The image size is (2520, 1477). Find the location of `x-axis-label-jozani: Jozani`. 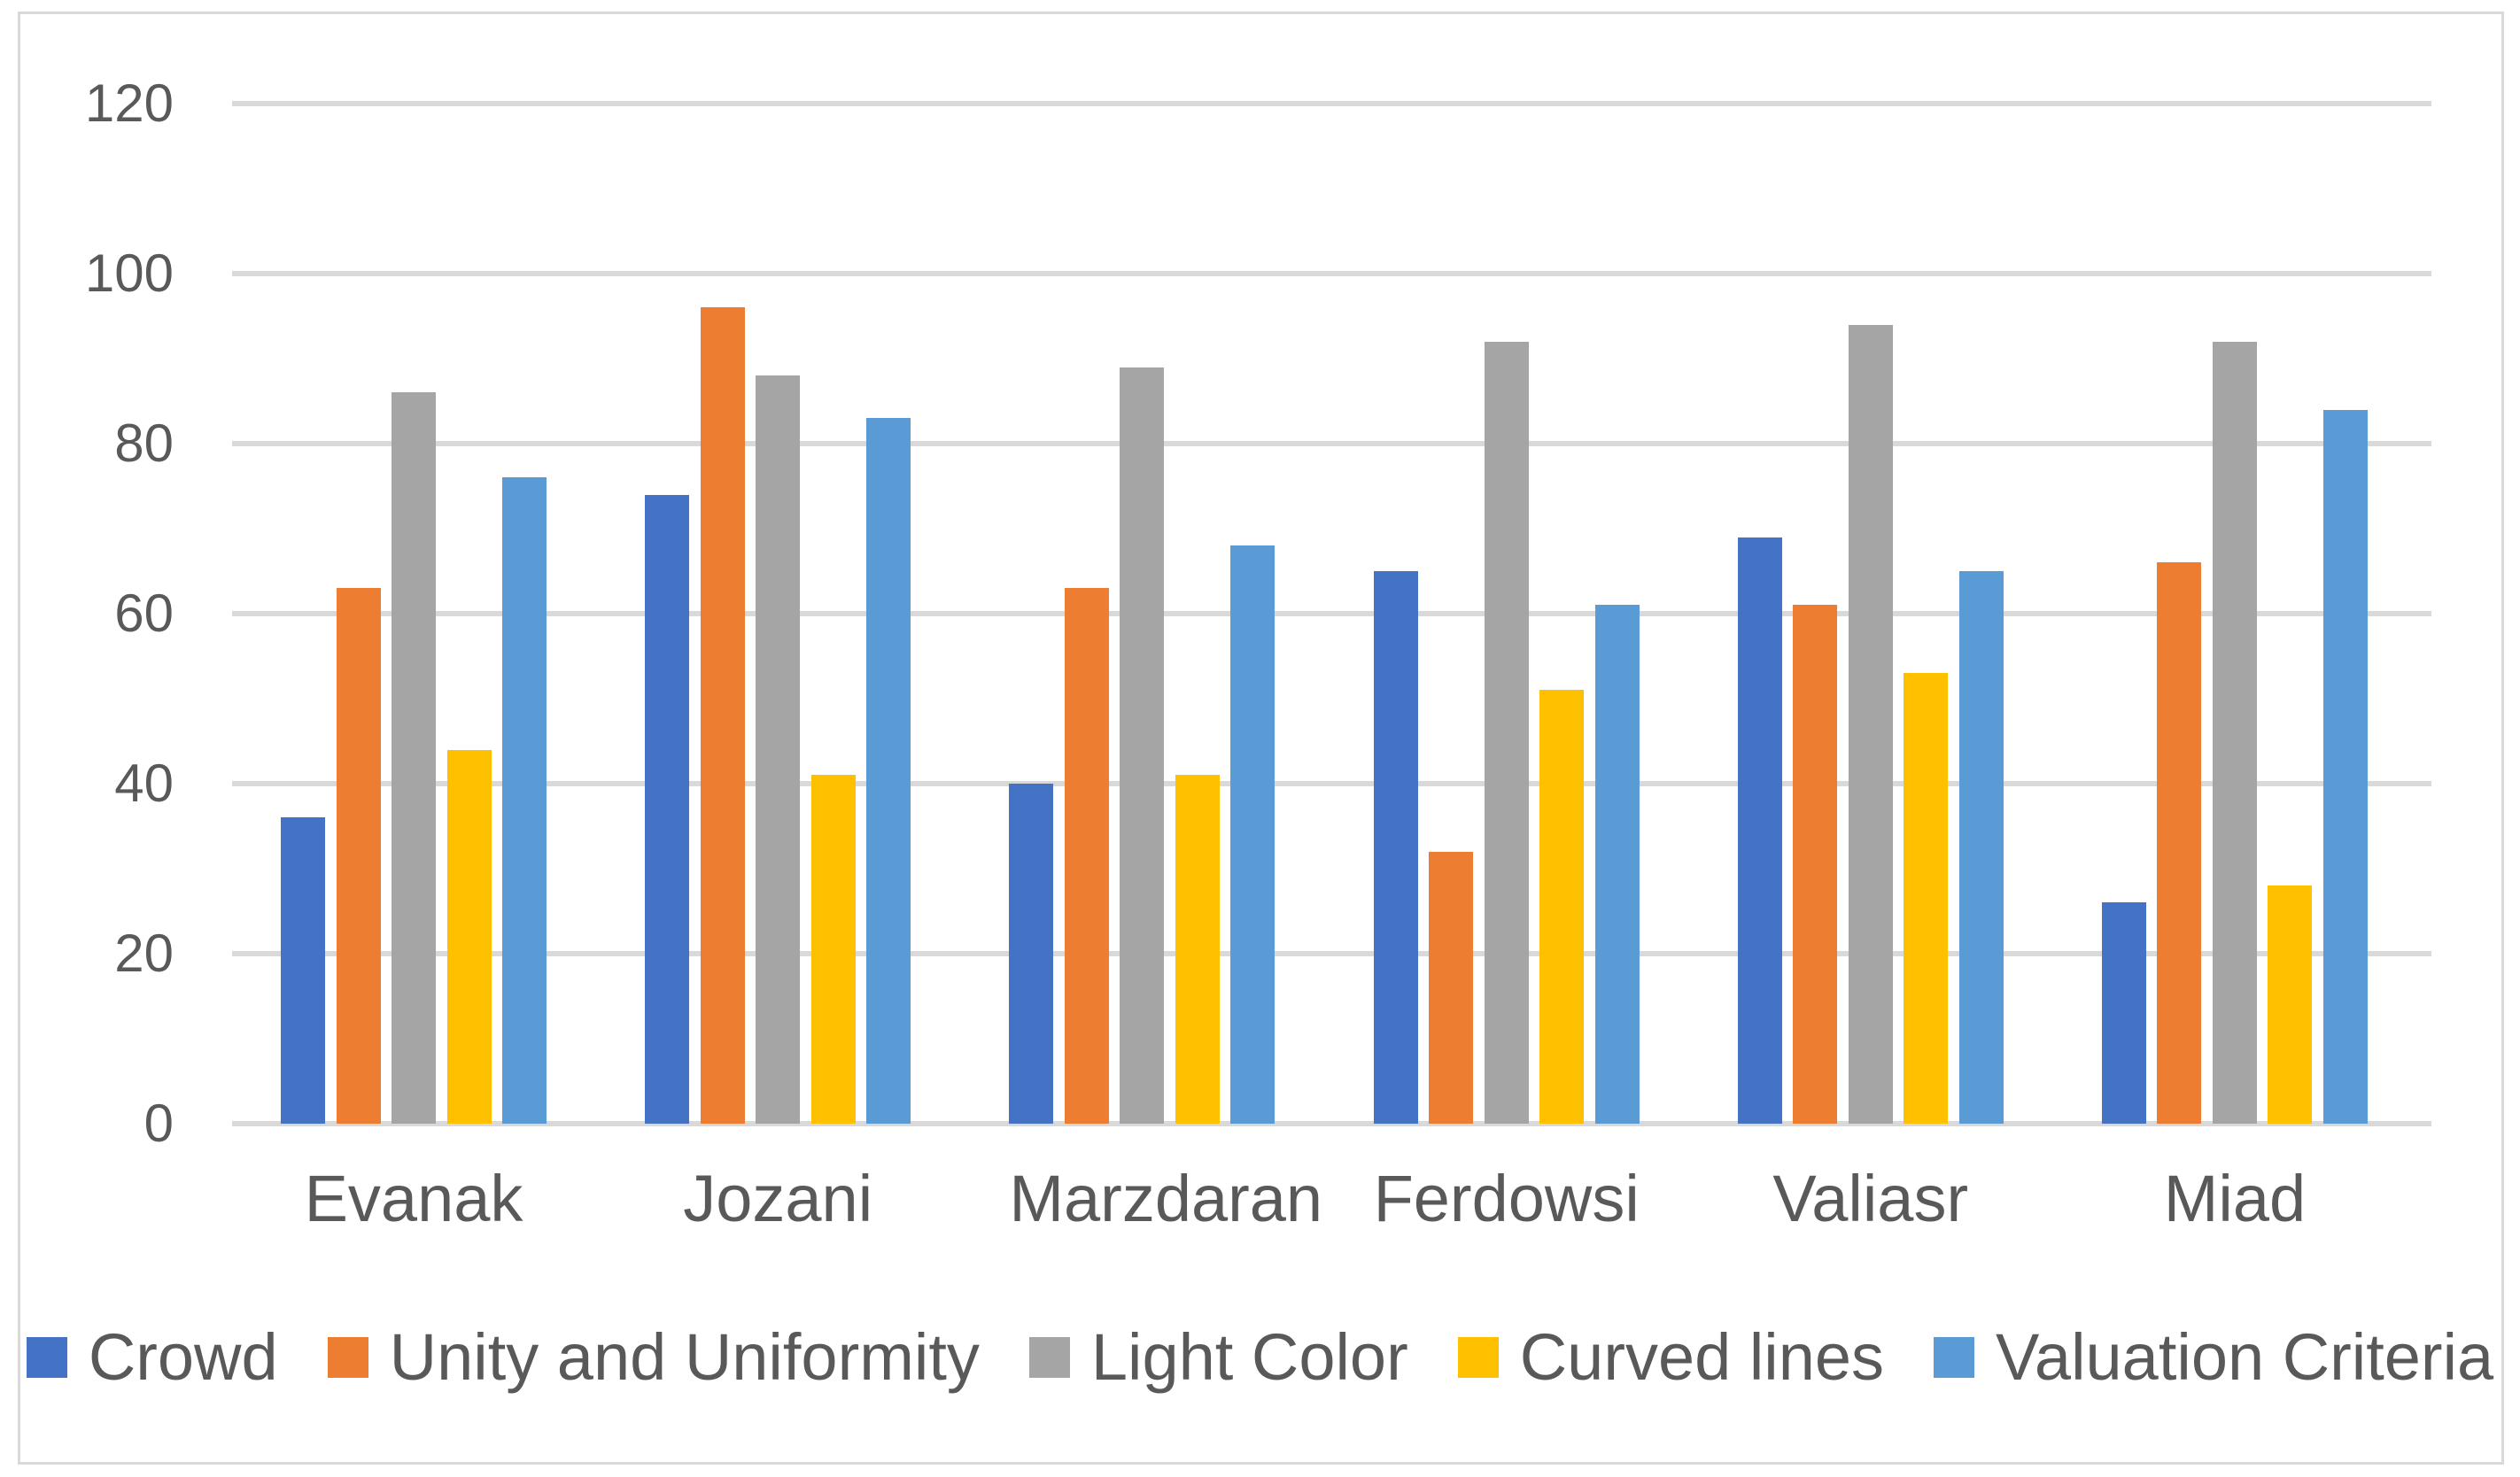

x-axis-label-jozani: Jozani is located at coordinates (778, 1198).